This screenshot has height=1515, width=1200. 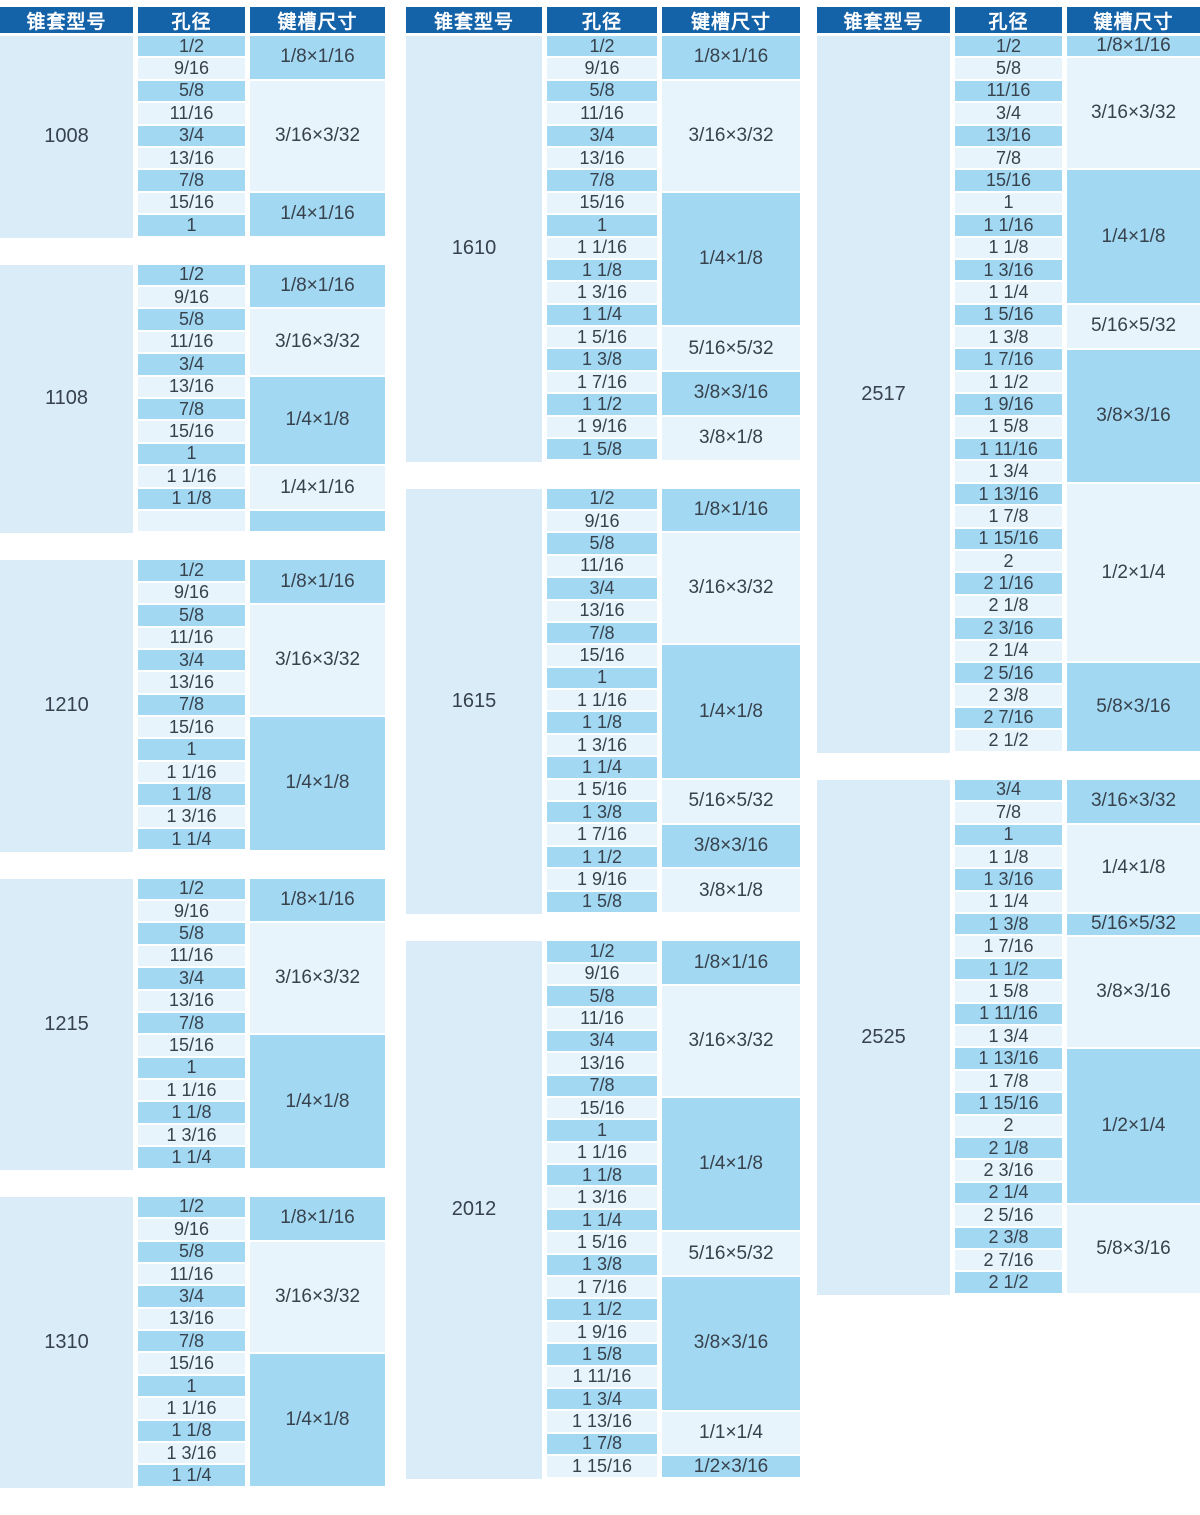 I want to click on model-cell: 1610, so click(x=474, y=249).